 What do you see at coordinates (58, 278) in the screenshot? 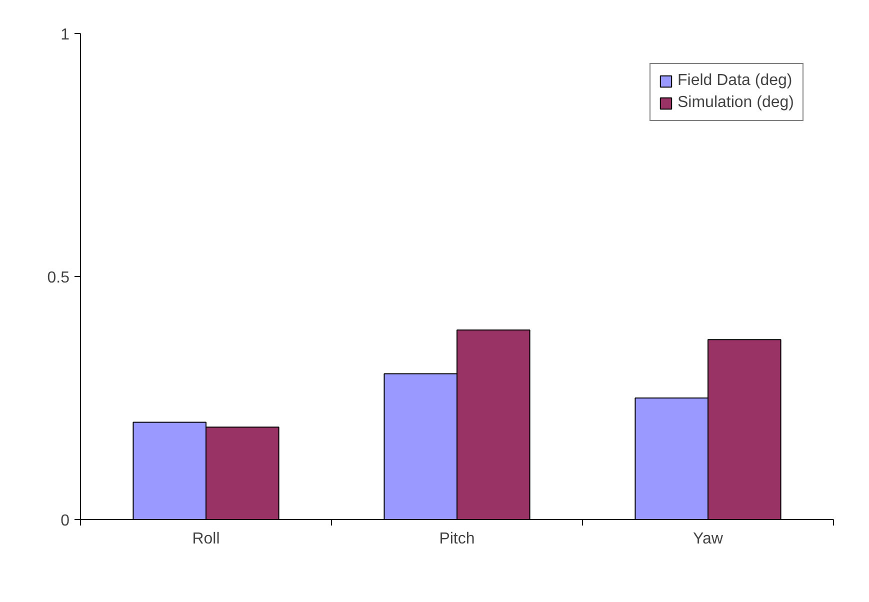
I see `y-tick-label: 0.5` at bounding box center [58, 278].